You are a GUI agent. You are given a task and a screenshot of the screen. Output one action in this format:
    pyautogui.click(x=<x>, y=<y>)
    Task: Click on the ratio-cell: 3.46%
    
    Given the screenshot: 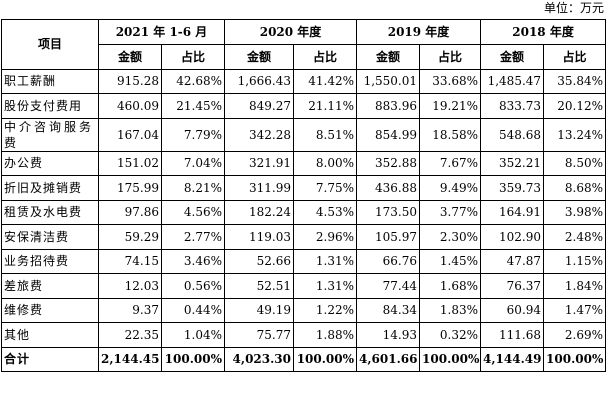 What is the action you would take?
    pyautogui.click(x=193, y=261)
    